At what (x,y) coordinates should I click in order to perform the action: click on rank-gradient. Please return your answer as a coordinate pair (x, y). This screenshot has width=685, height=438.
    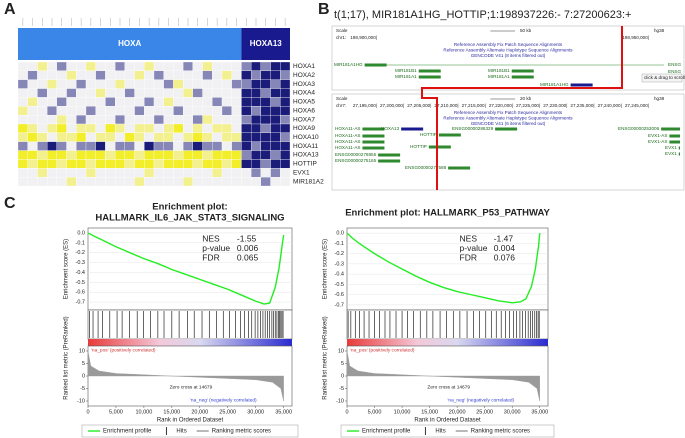
    Looking at the image, I should click on (447, 342).